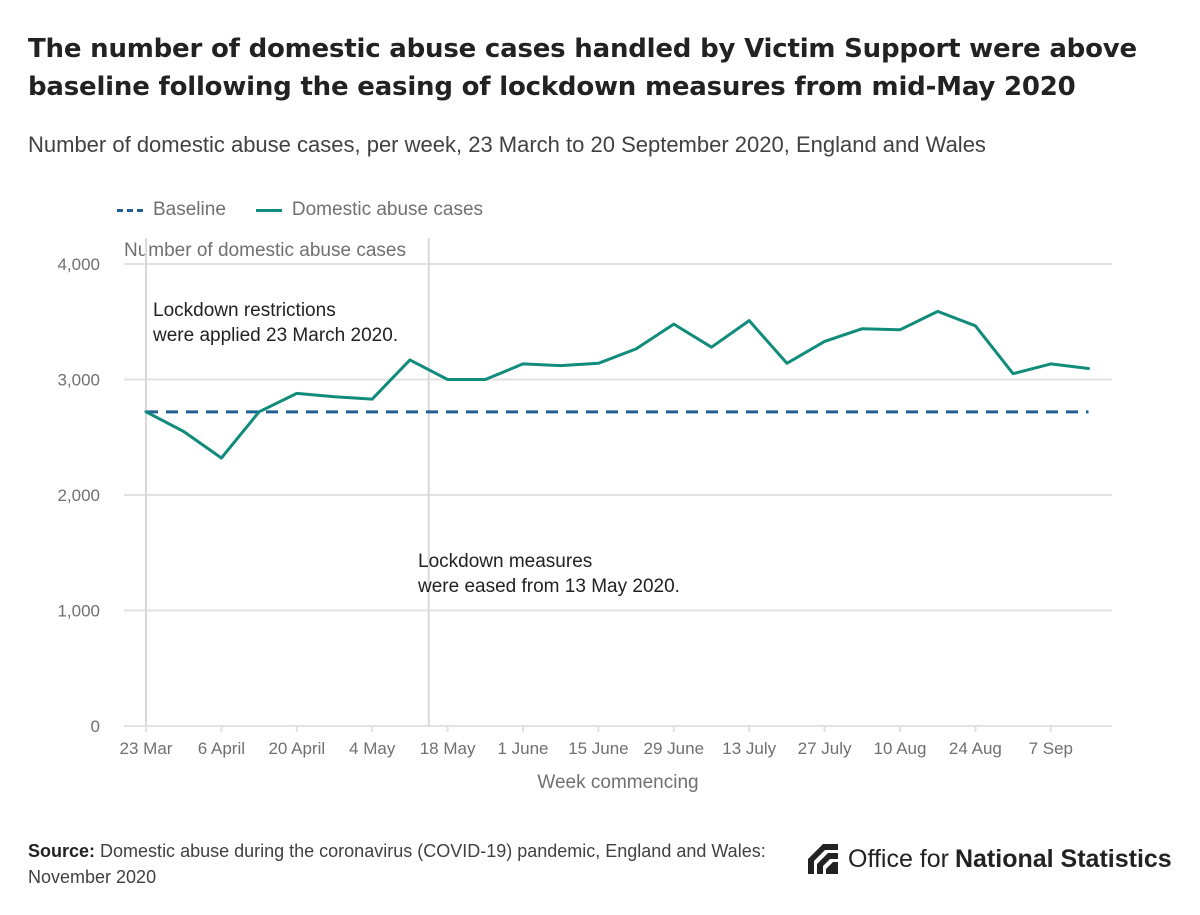 This screenshot has height=915, width=1200. Describe the element at coordinates (146, 748) in the screenshot. I see `x-tick-label: 23 Mar` at that location.